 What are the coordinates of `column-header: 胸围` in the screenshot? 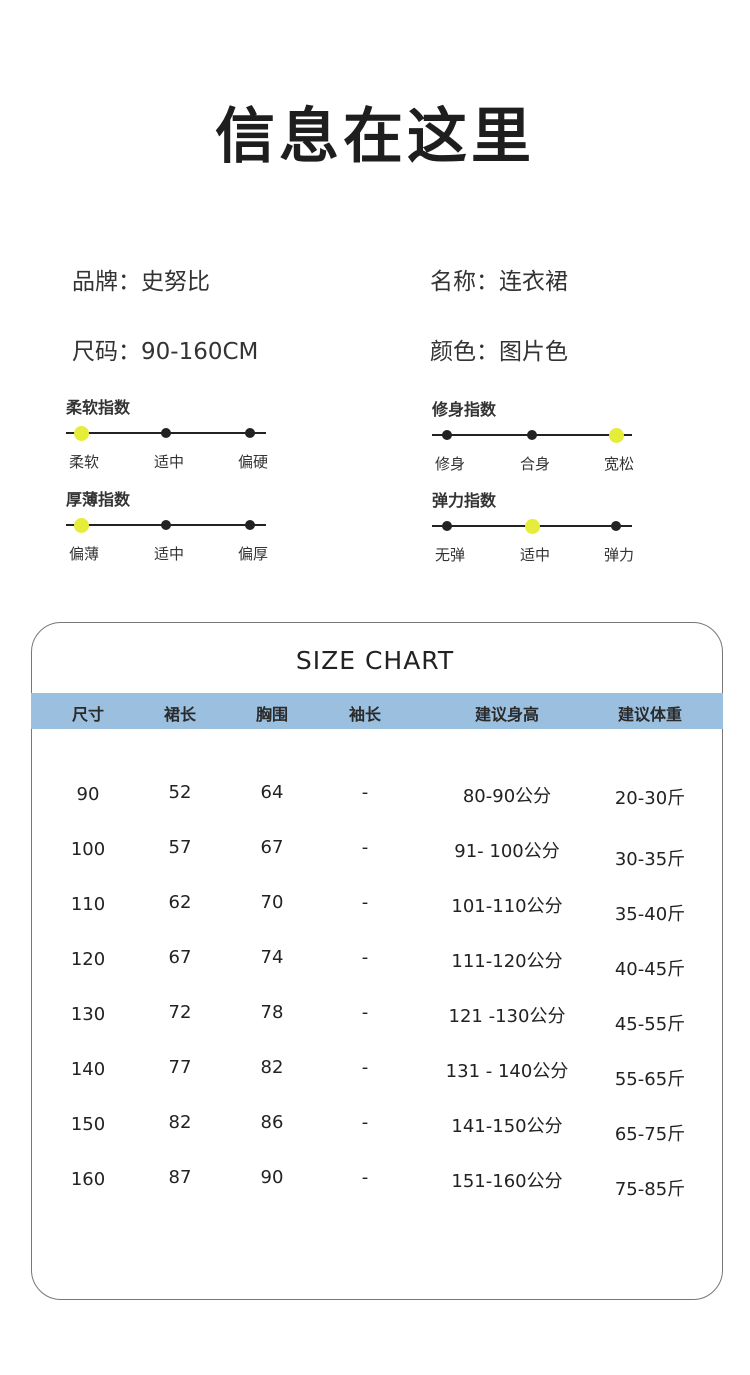 It's located at (272, 714).